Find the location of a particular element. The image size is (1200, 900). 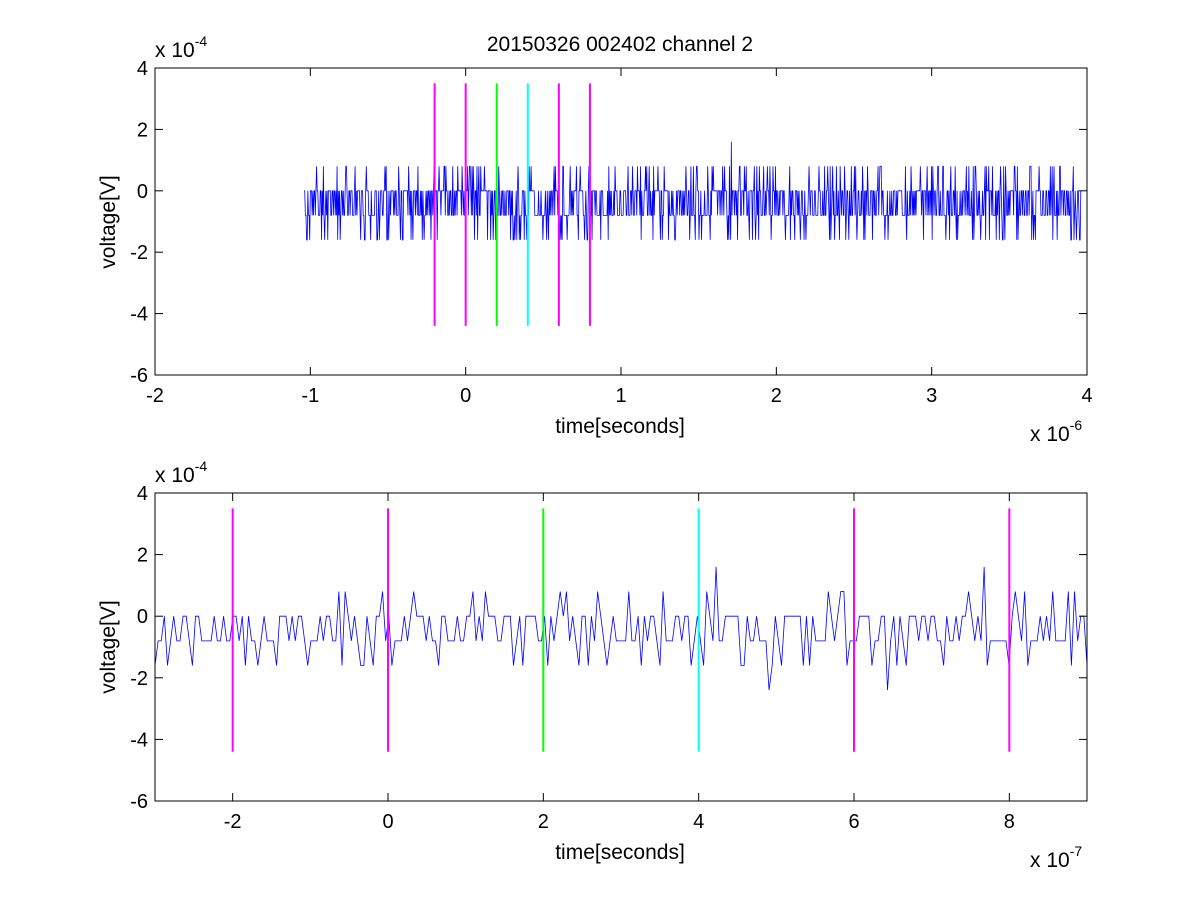

bottom-plot-x-axis-label: time[seconds] is located at coordinates (620, 852).